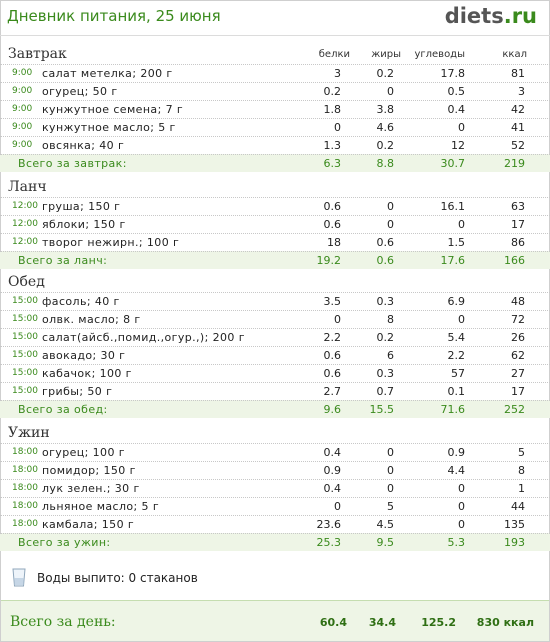 The width and height of the screenshot is (550, 642). What do you see at coordinates (275, 91) in the screenshot?
I see `food-row: 9:00 огурец; 50 г 0.2 0 0.5 3` at bounding box center [275, 91].